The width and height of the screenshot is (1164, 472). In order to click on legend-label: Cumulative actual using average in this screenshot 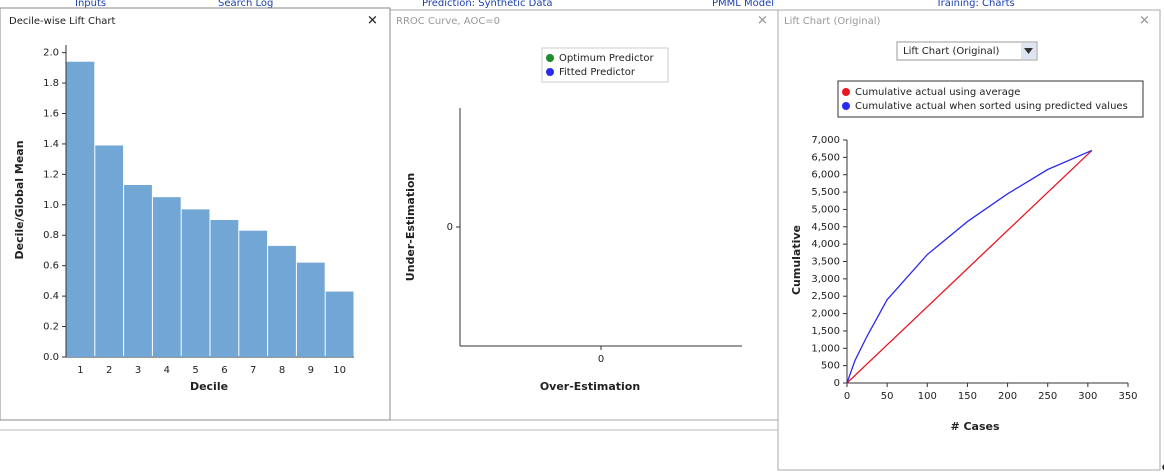, I will do `click(937, 92)`.